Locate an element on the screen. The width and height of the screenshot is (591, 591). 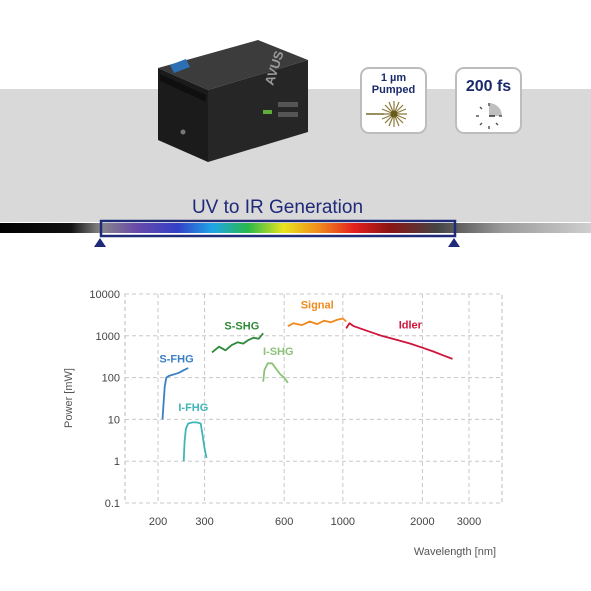
series-label-signal: Signal is located at coordinates (317, 305).